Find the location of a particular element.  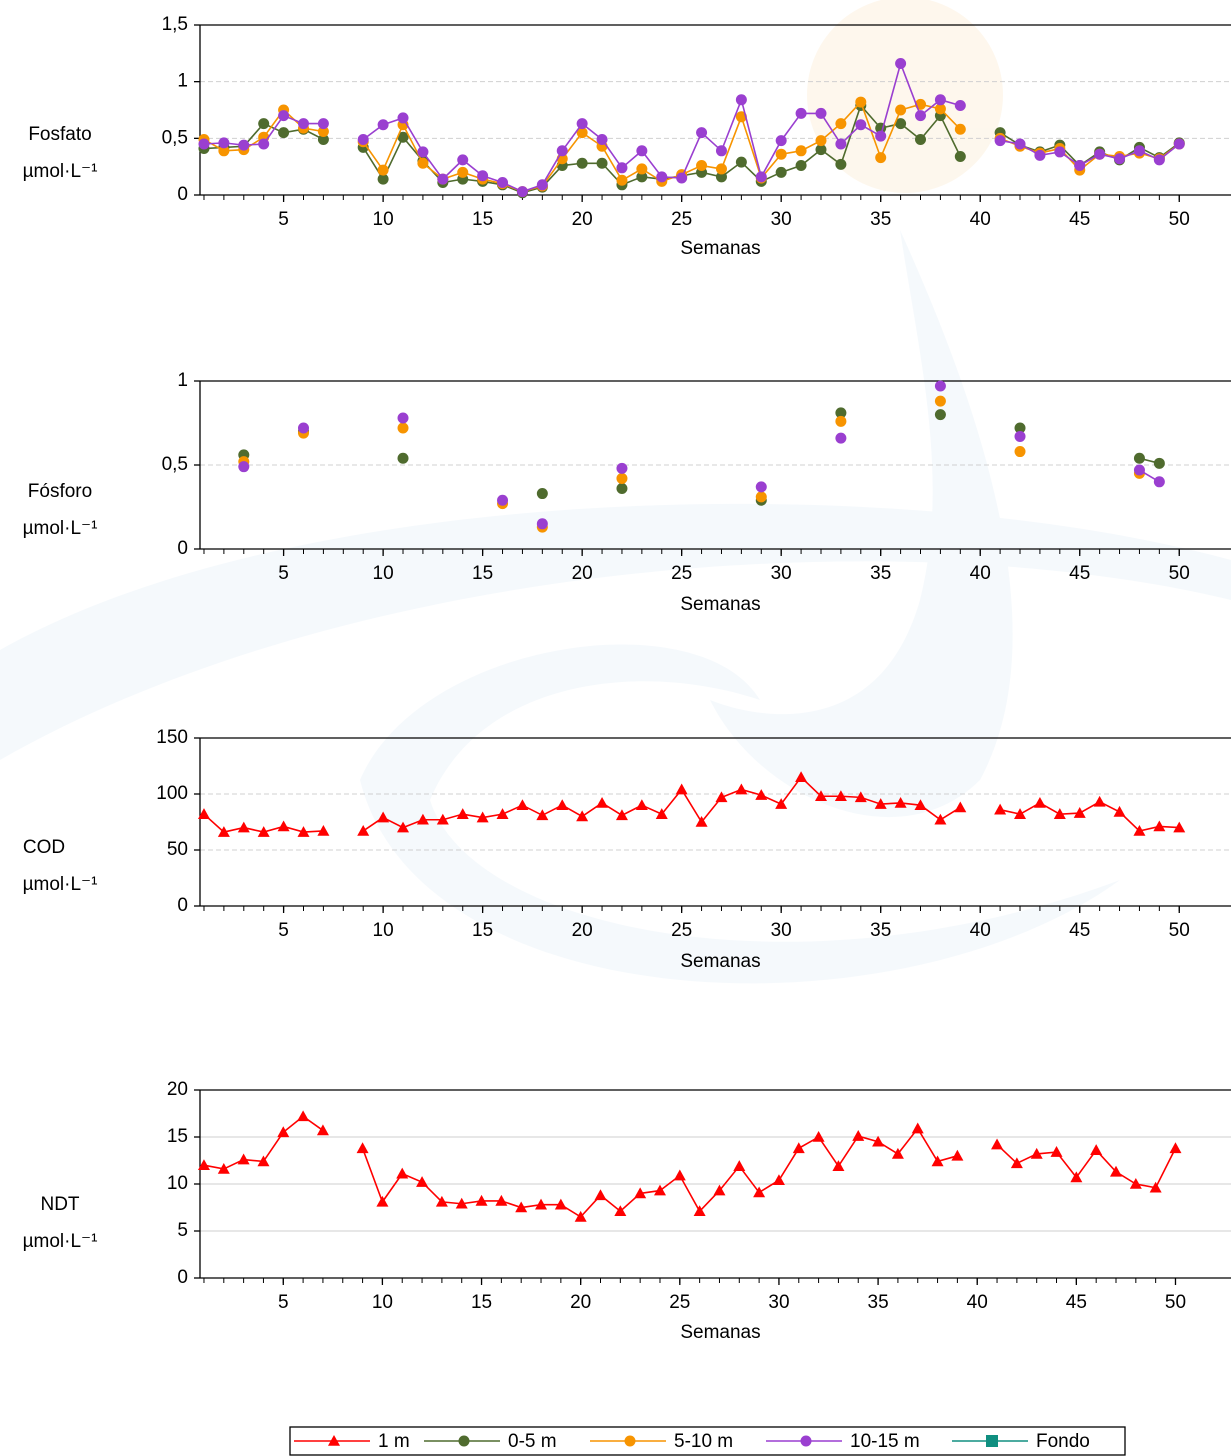

y-tick-label: 1,5 is located at coordinates (175, 24).